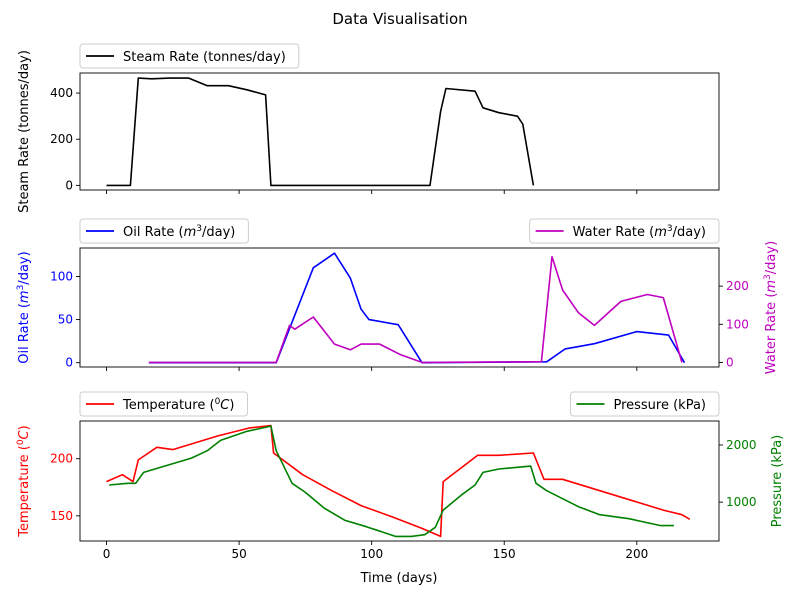  I want to click on x-tick-label: 50, so click(238, 554).